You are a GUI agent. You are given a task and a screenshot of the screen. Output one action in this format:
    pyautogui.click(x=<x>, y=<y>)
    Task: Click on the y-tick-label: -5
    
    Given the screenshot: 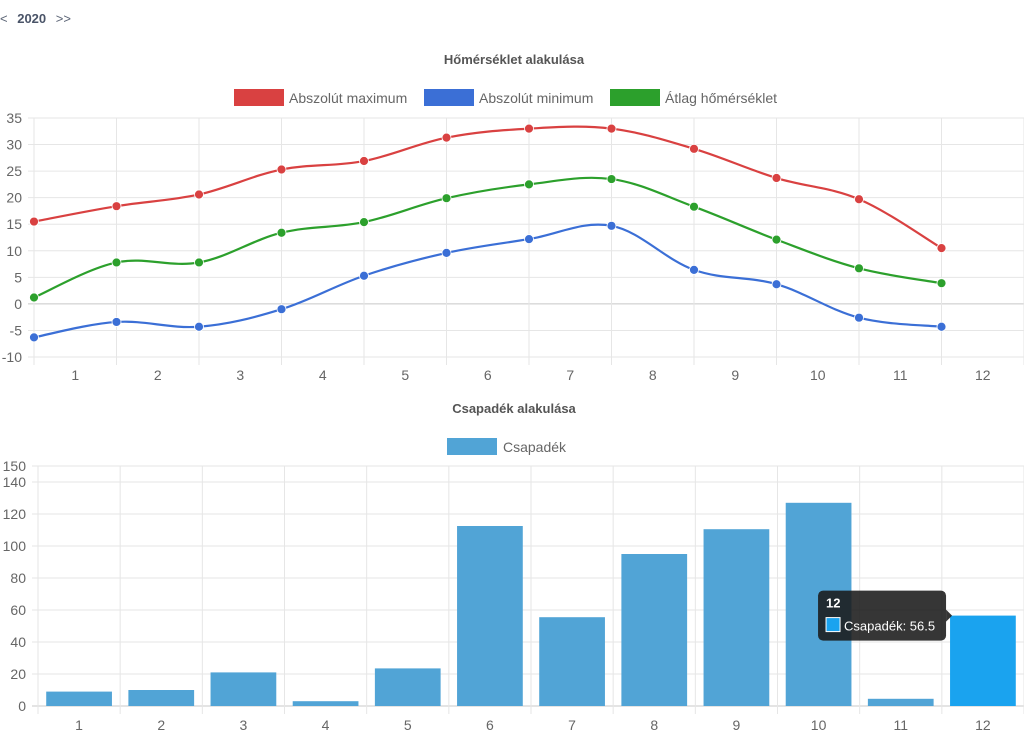 What is the action you would take?
    pyautogui.click(x=16, y=330)
    